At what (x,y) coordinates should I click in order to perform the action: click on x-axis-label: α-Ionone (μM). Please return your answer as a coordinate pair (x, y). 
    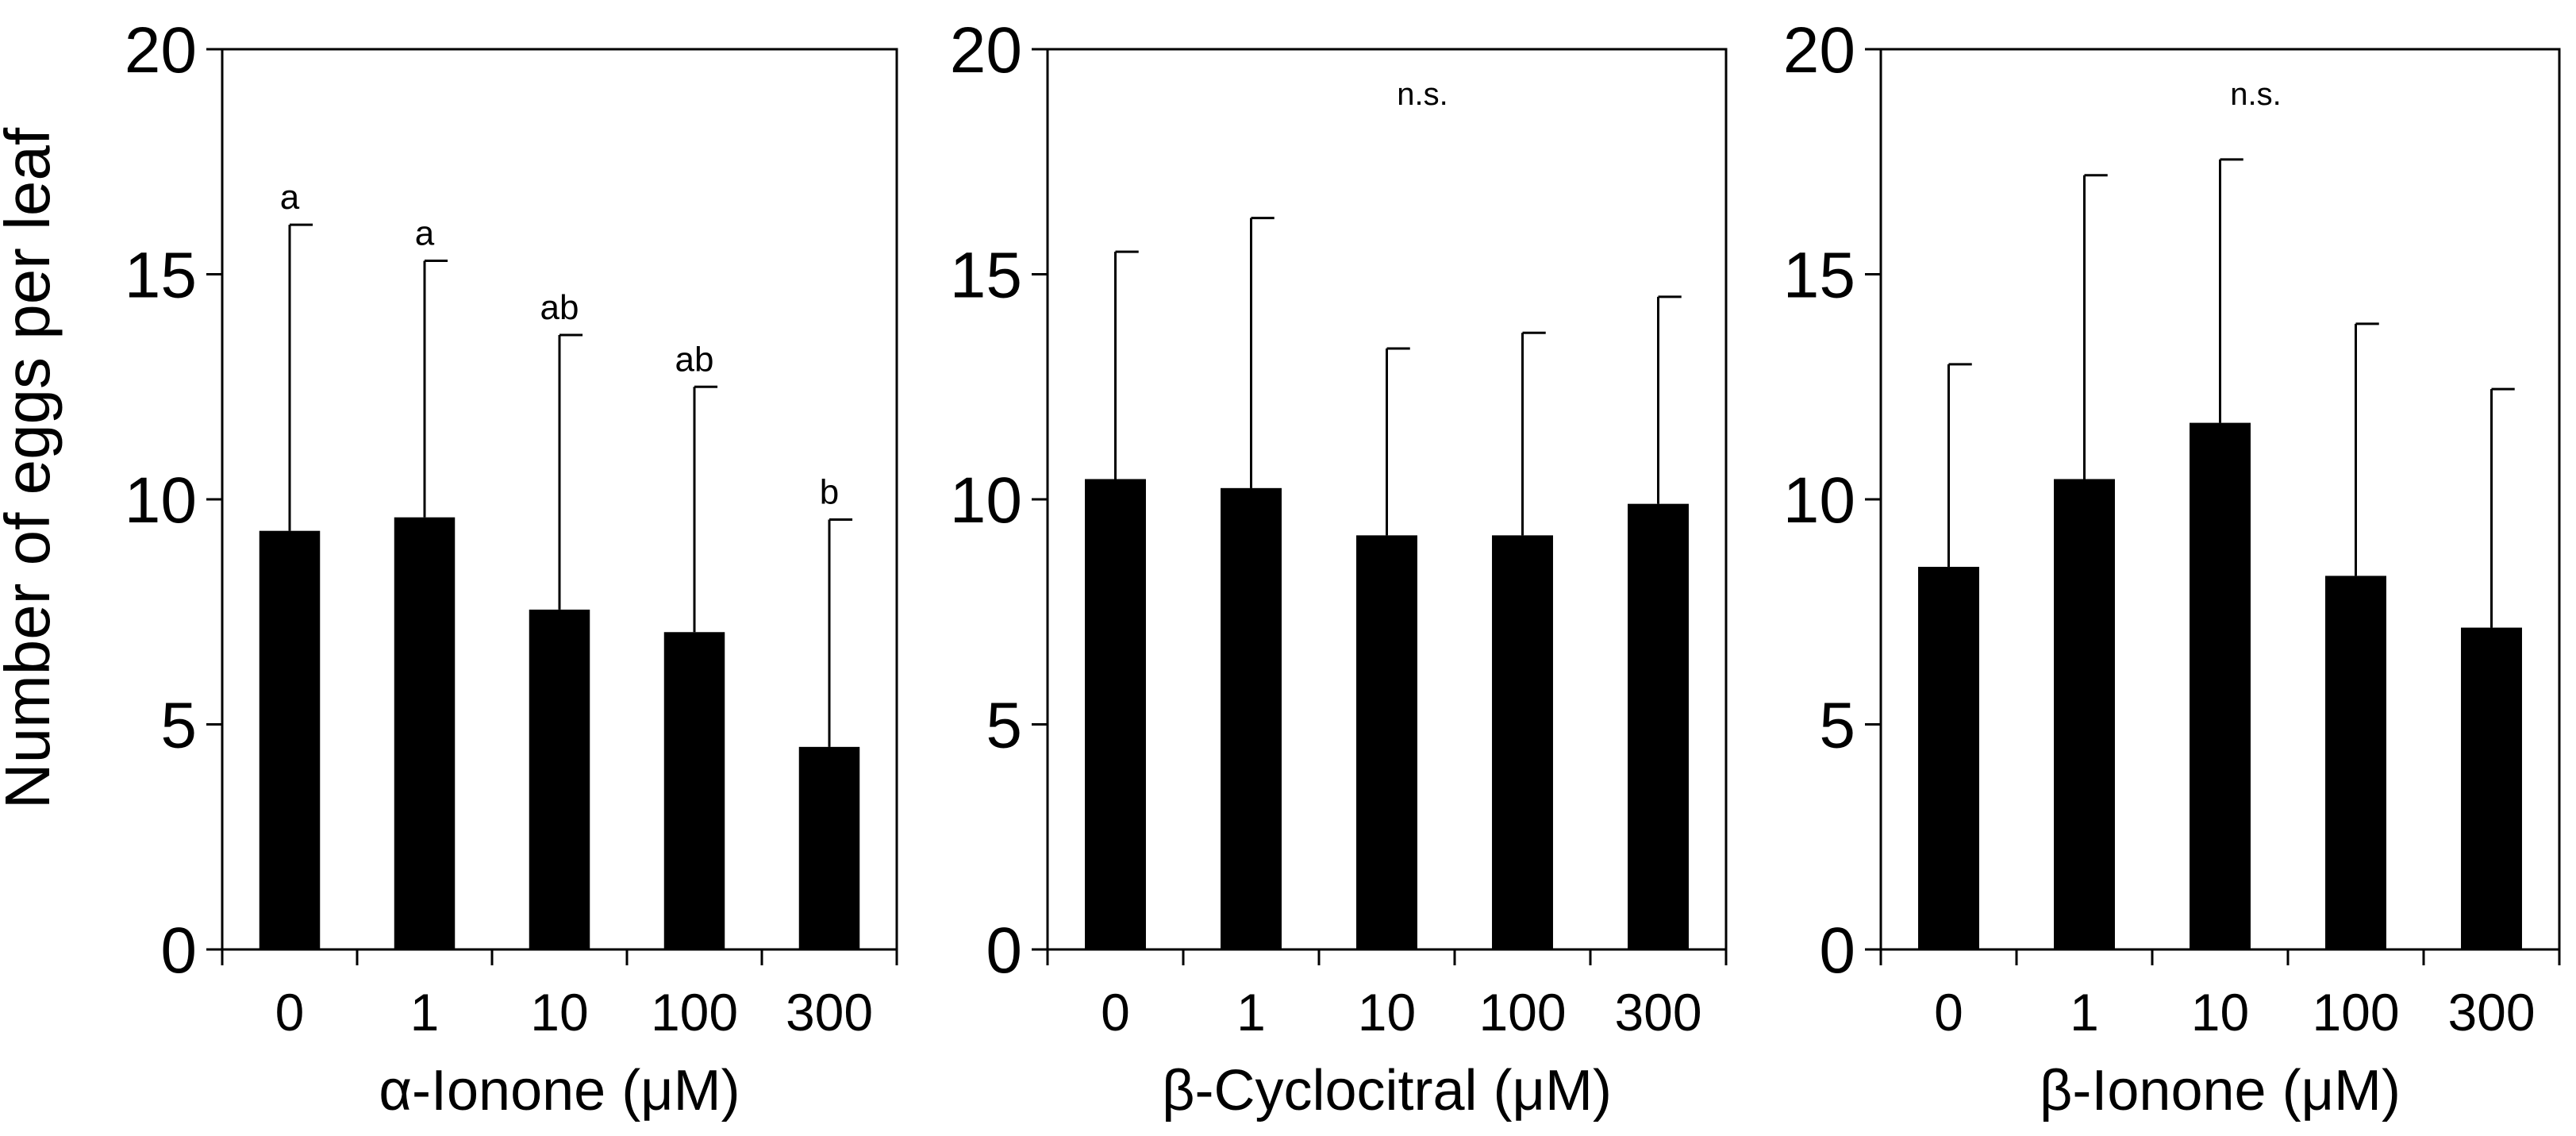
    Looking at the image, I should click on (559, 1091).